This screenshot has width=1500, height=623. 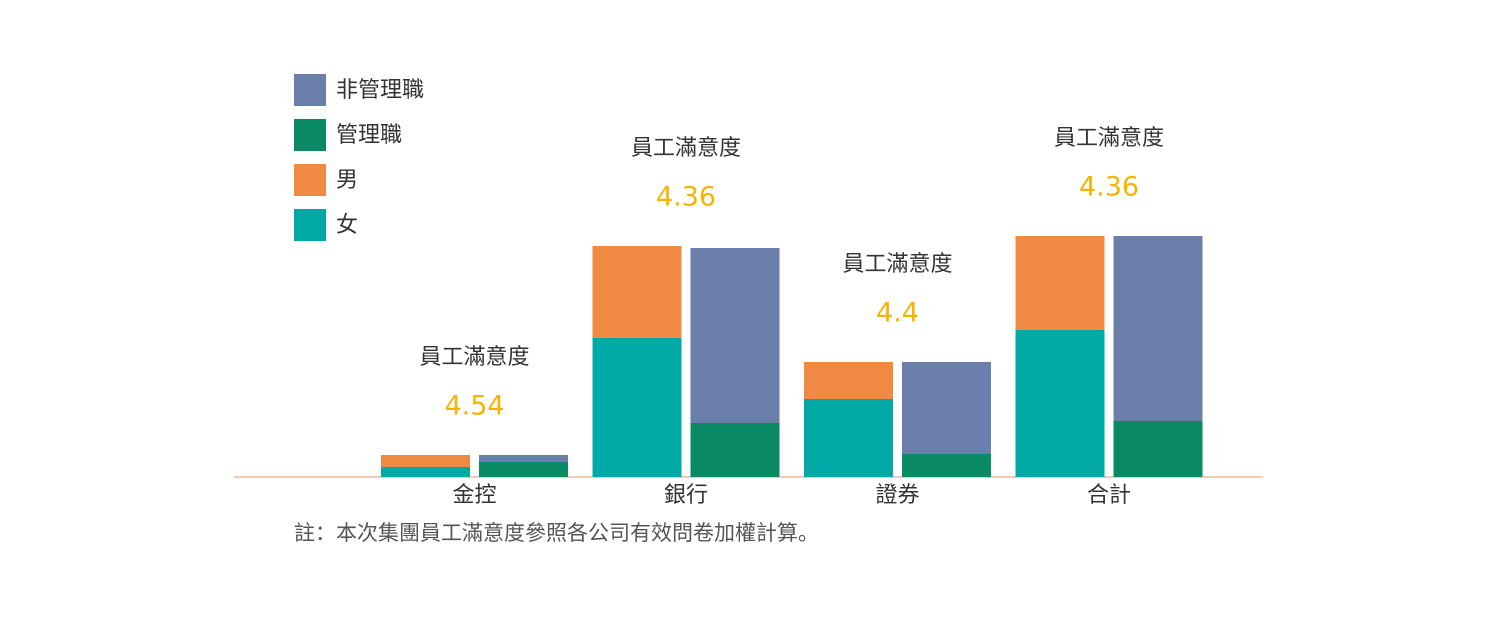 I want to click on legend-label: 非管理職, so click(x=380, y=90).